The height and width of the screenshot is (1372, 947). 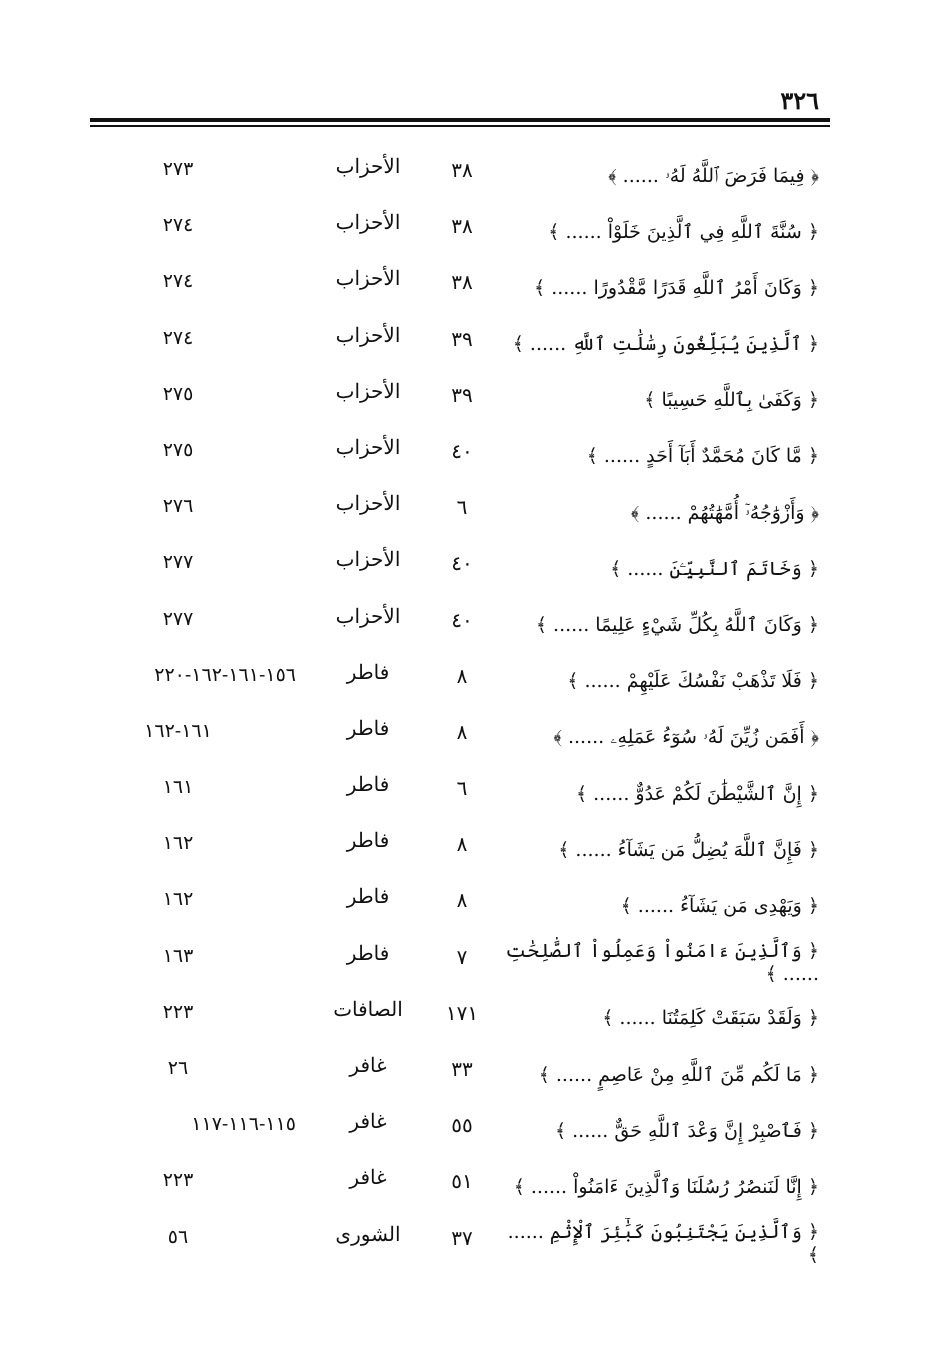 I want to click on page-references: ١٦١, so click(x=178, y=787).